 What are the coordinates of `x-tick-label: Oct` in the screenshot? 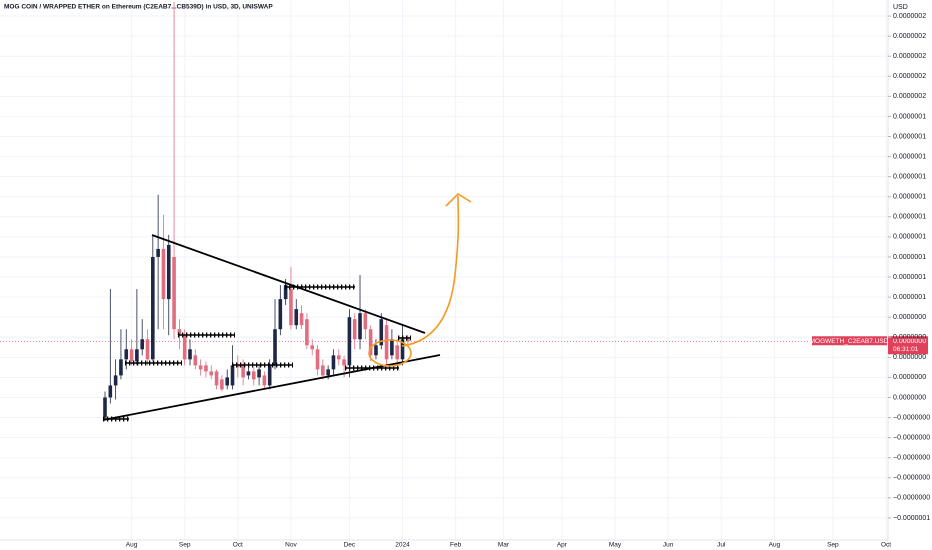 It's located at (238, 545).